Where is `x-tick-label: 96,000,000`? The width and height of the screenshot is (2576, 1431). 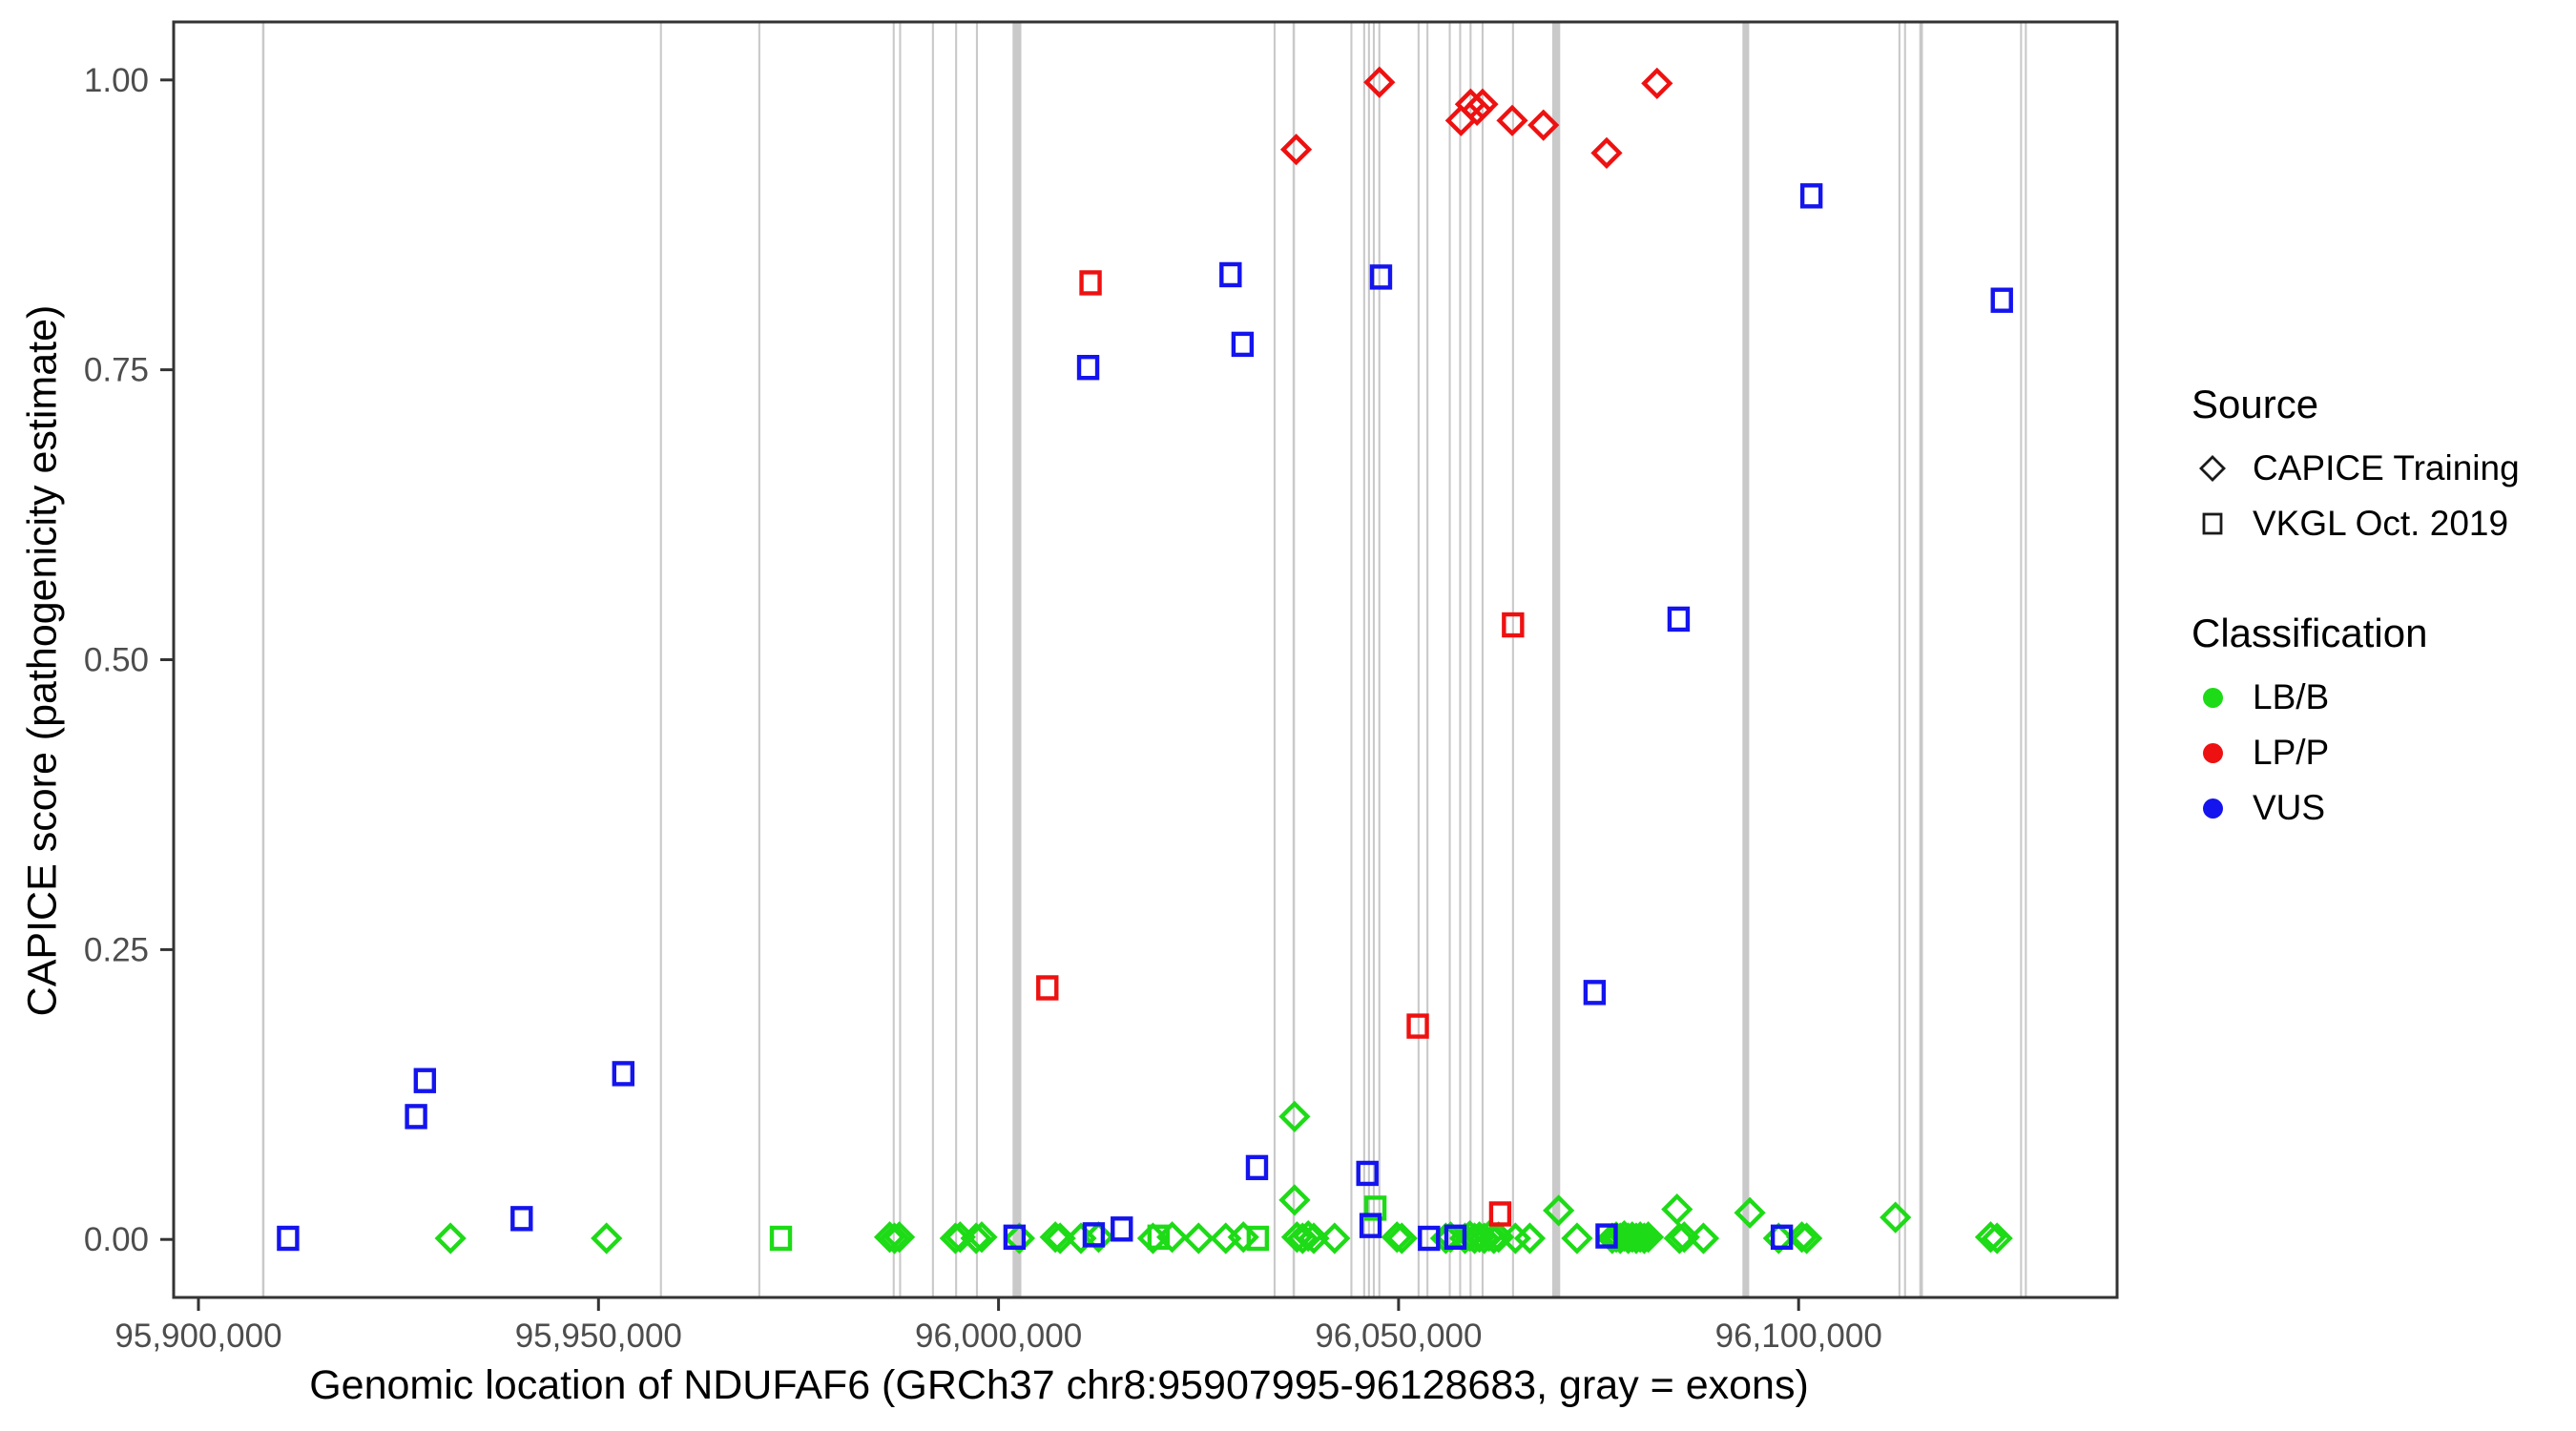
x-tick-label: 96,000,000 is located at coordinates (998, 1336).